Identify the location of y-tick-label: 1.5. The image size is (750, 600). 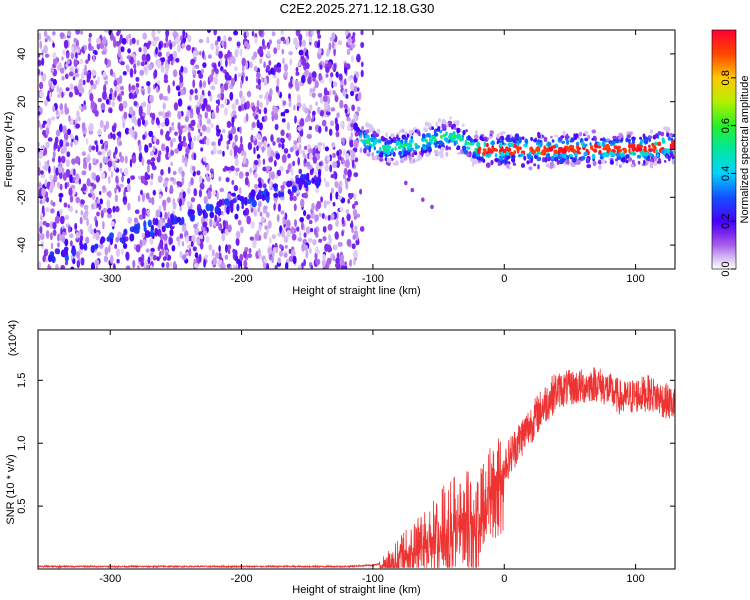
(22, 380).